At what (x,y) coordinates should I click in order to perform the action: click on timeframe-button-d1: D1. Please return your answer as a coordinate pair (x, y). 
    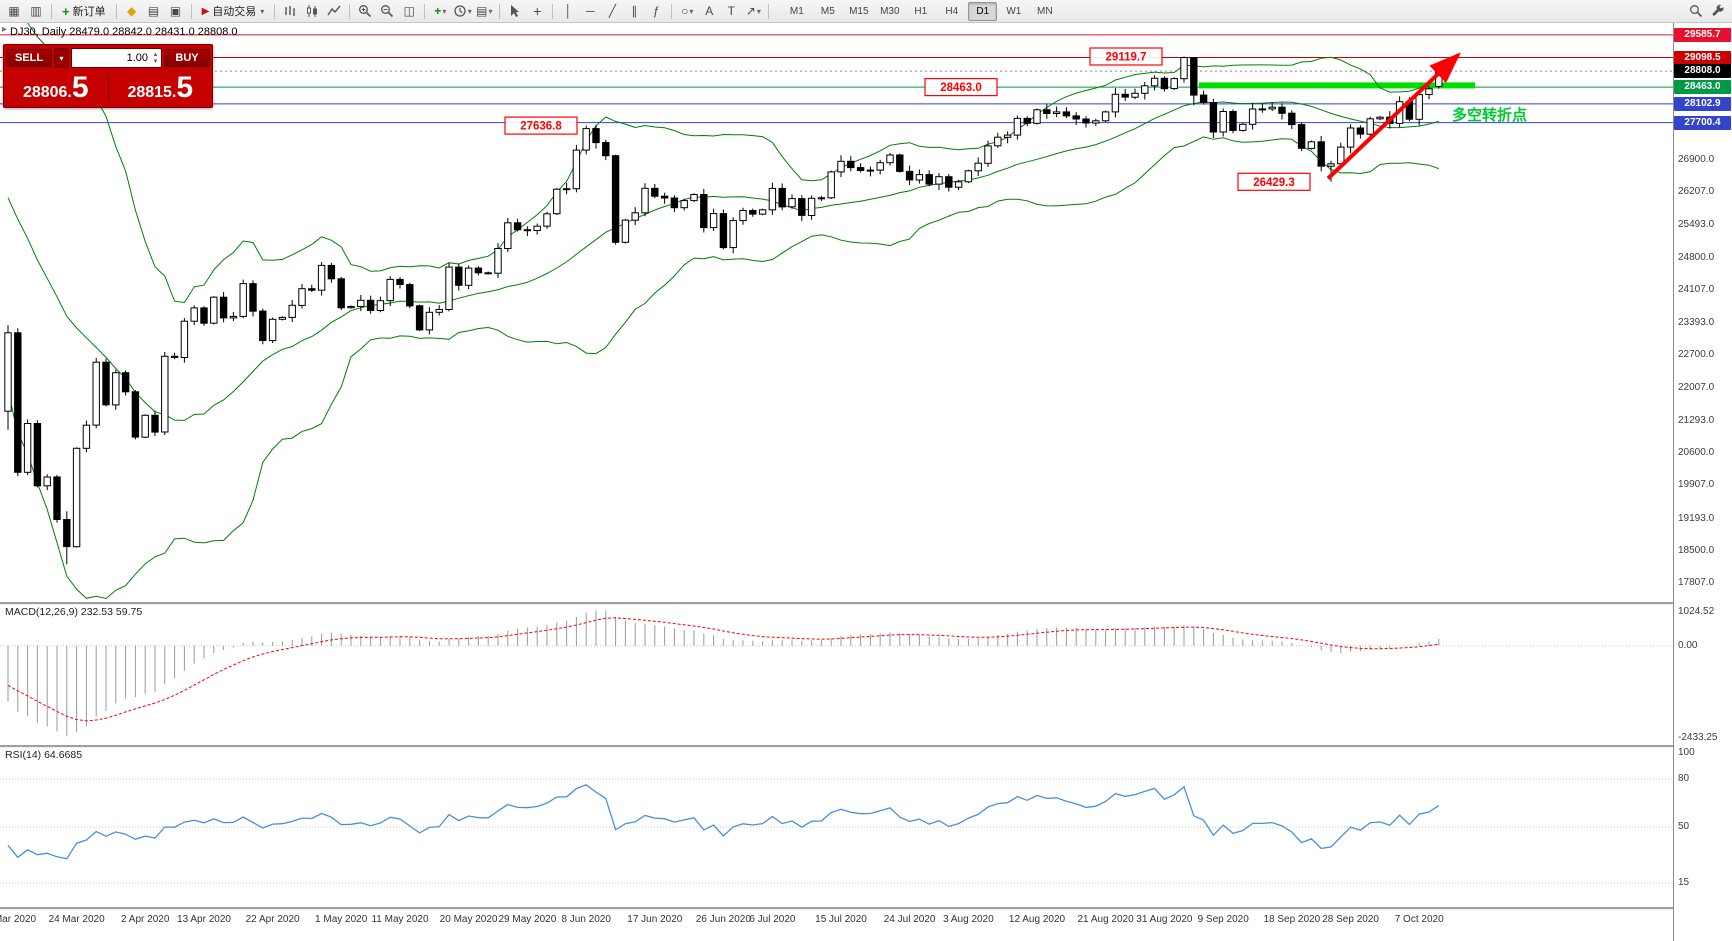
    Looking at the image, I should click on (983, 11).